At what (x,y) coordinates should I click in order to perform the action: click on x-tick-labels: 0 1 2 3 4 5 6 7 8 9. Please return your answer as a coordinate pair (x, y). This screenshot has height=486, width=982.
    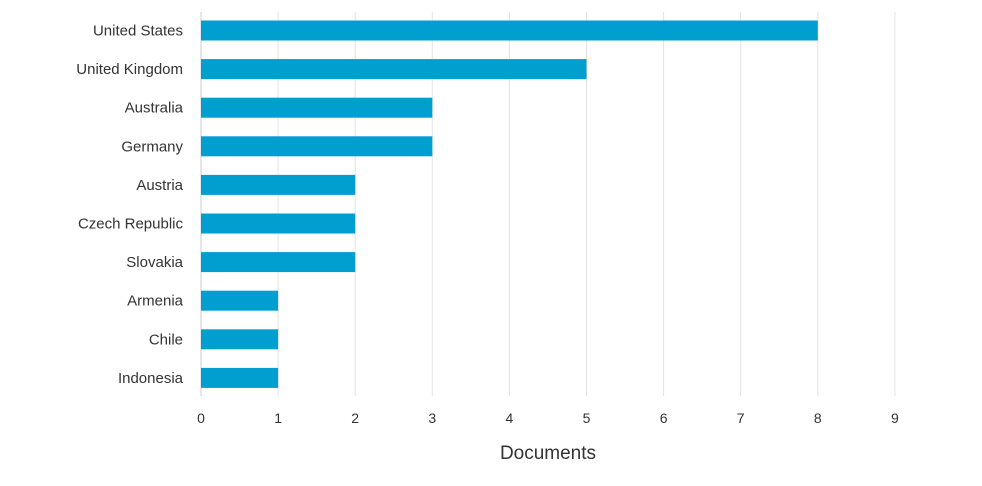
    Looking at the image, I should click on (548, 418).